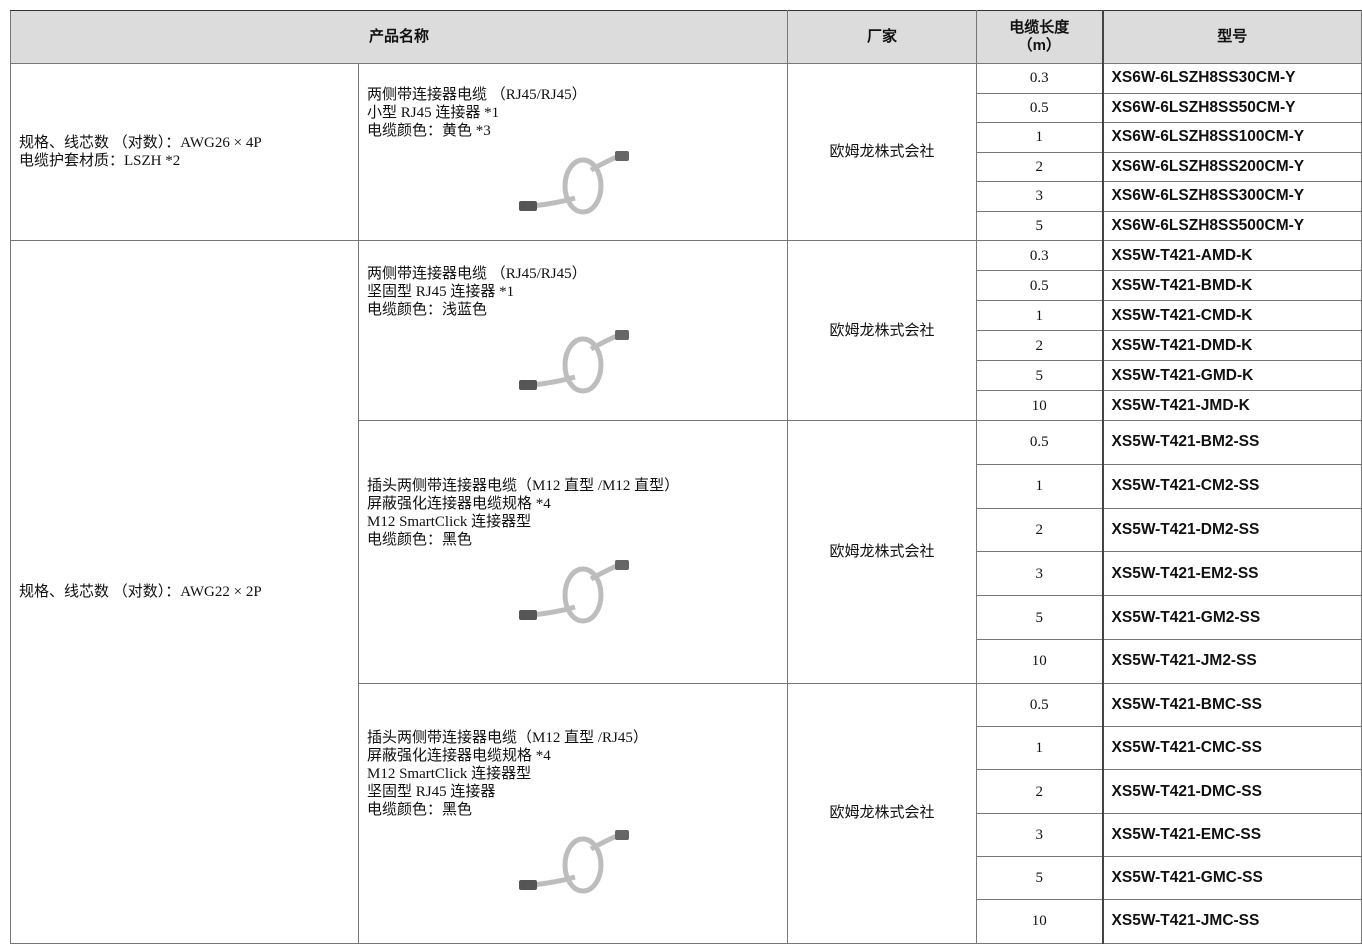 The height and width of the screenshot is (944, 1362). What do you see at coordinates (686, 166) in the screenshot?
I see `table-row: 2 XS6W-6LSZH8SS200CM-Y` at bounding box center [686, 166].